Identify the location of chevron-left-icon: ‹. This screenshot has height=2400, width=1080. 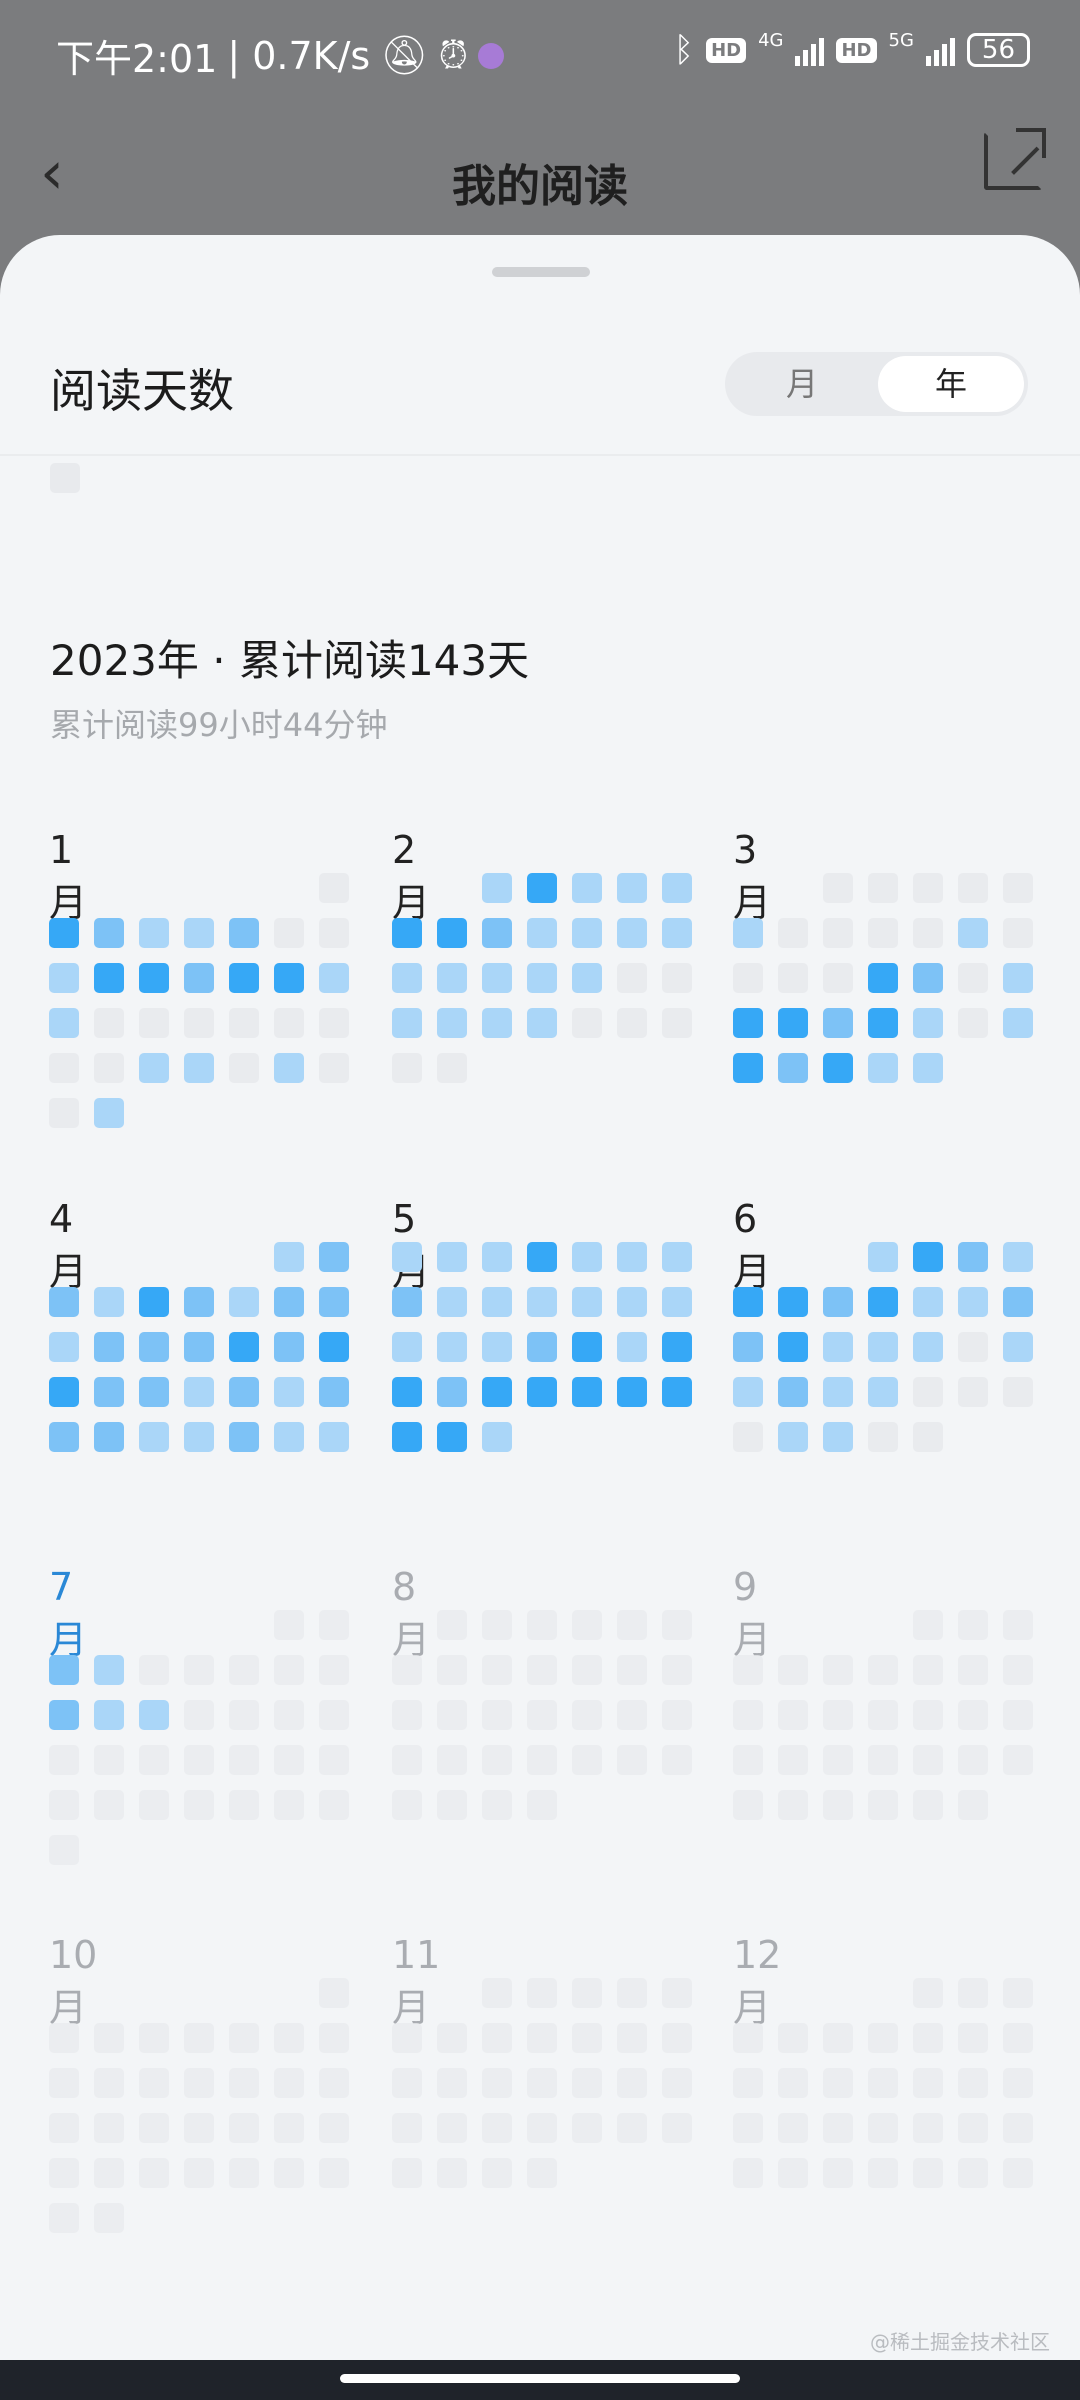
(52, 173).